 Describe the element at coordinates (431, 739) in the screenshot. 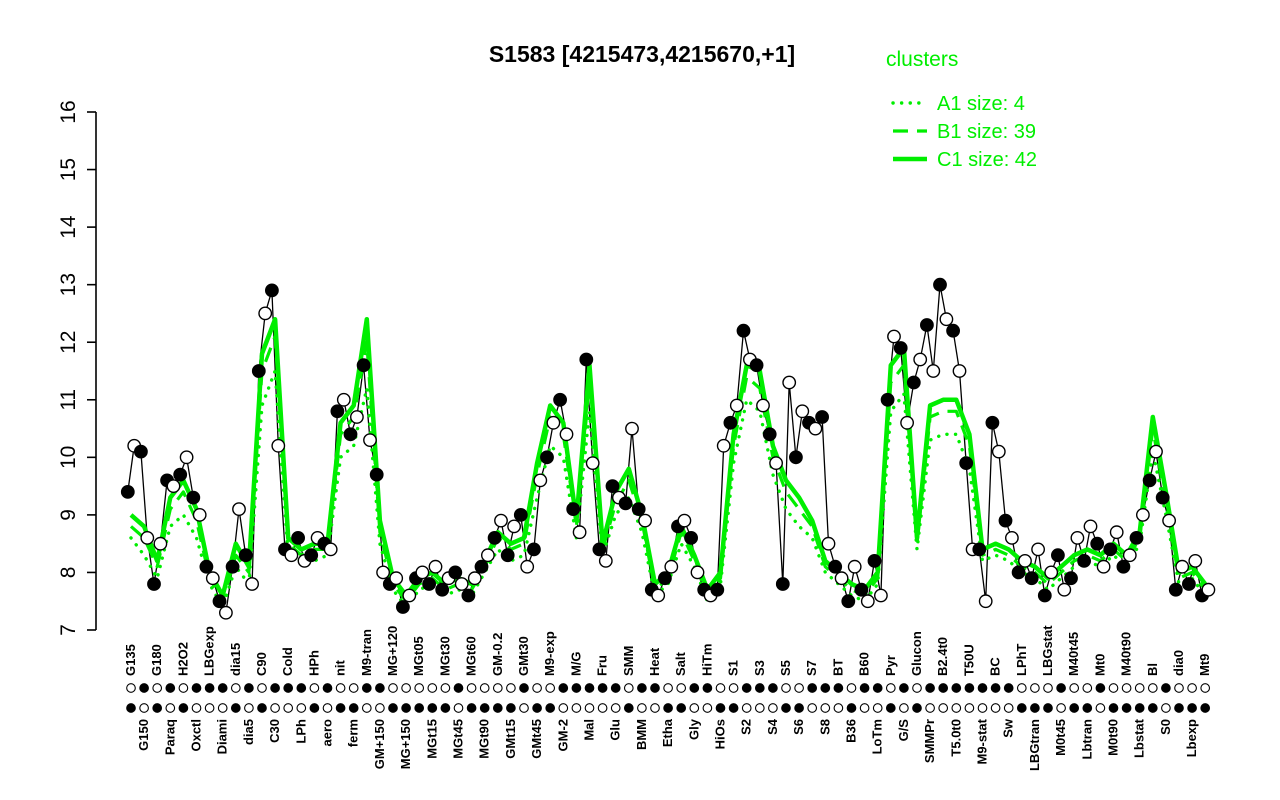

I see `x-axis-label: MGt15` at that location.